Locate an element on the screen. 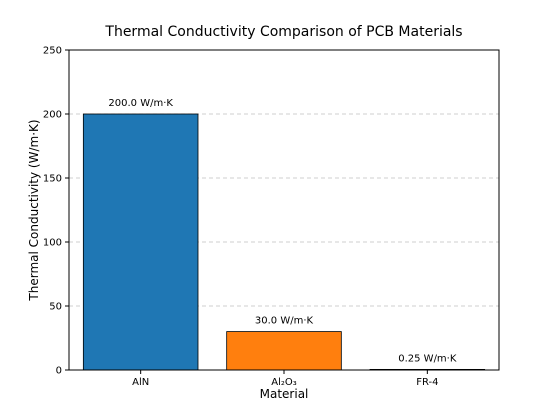  x-tick-label: Al₂O₃ is located at coordinates (284, 382).